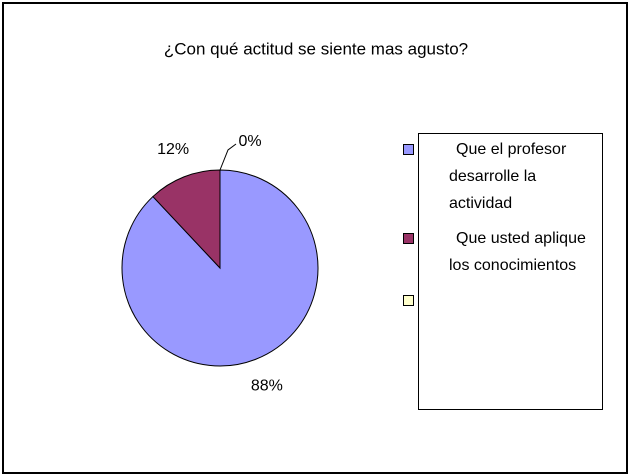 This screenshot has width=630, height=476. I want to click on legend-entry, so click(502, 300).